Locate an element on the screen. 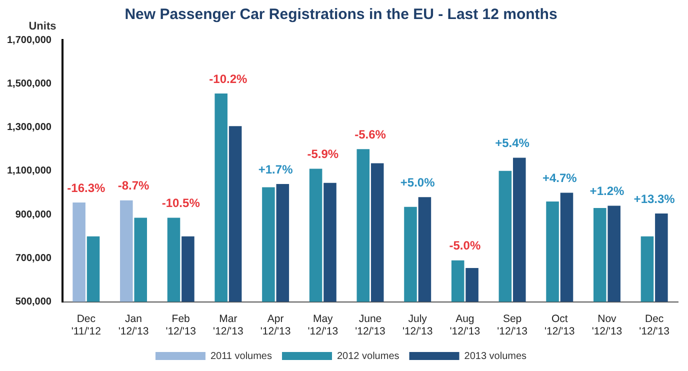  x-tick-label: Mar '12/'13 is located at coordinates (228, 325).